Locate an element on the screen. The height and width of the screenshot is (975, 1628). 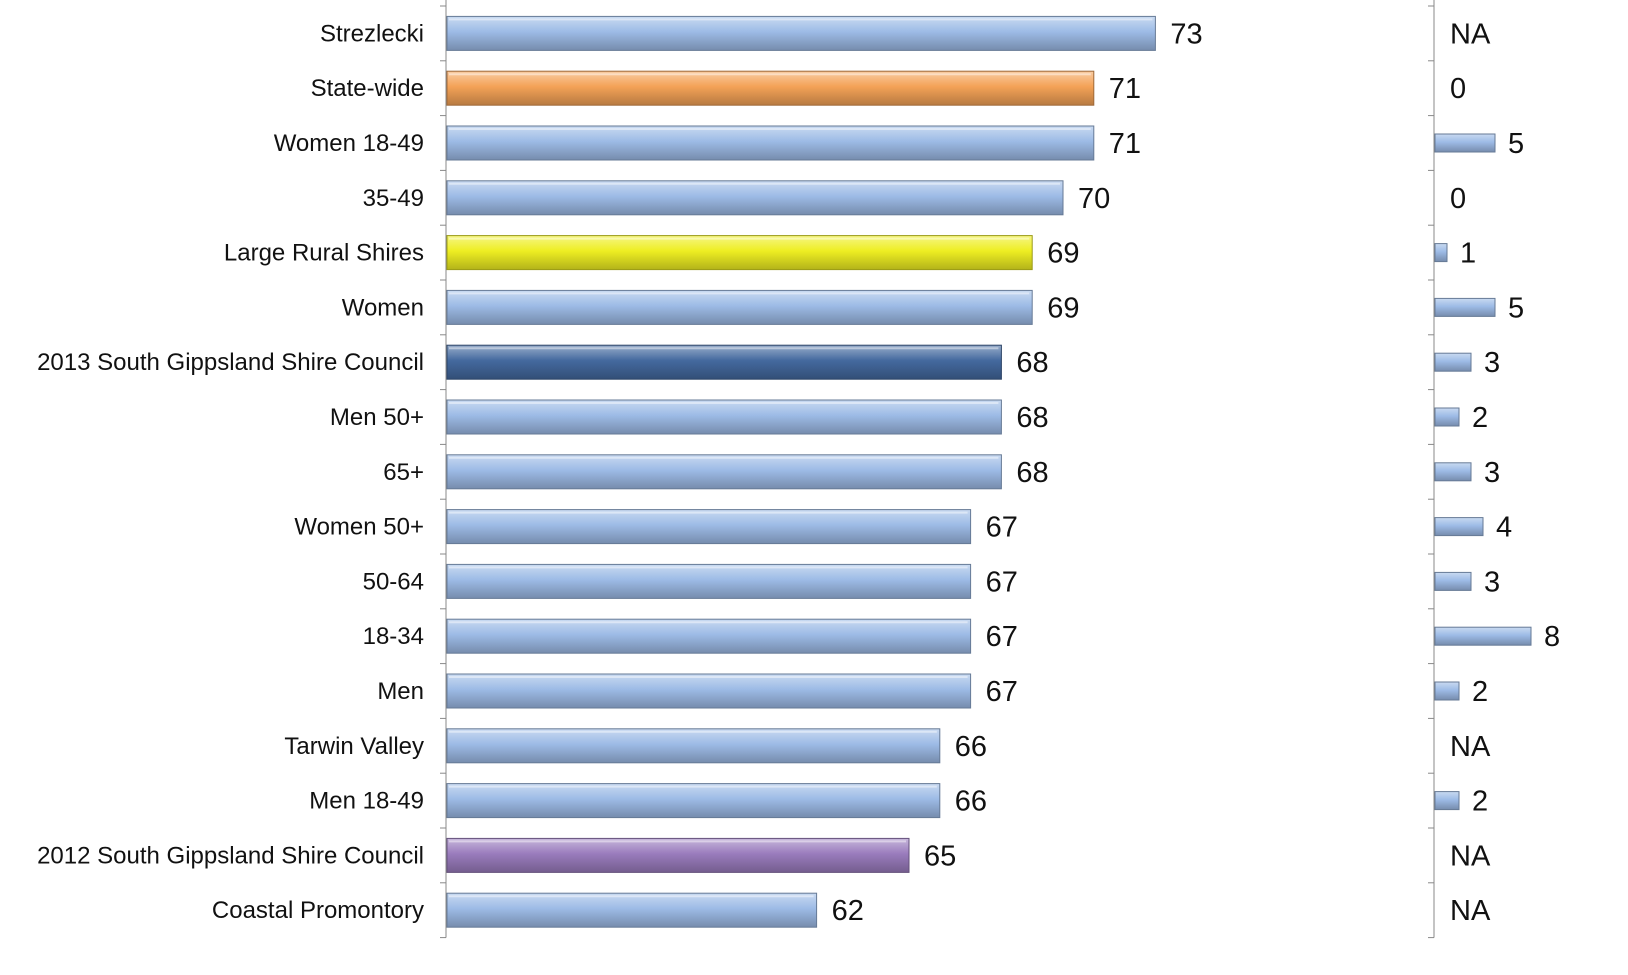
category-label: State-wide is located at coordinates (367, 88).